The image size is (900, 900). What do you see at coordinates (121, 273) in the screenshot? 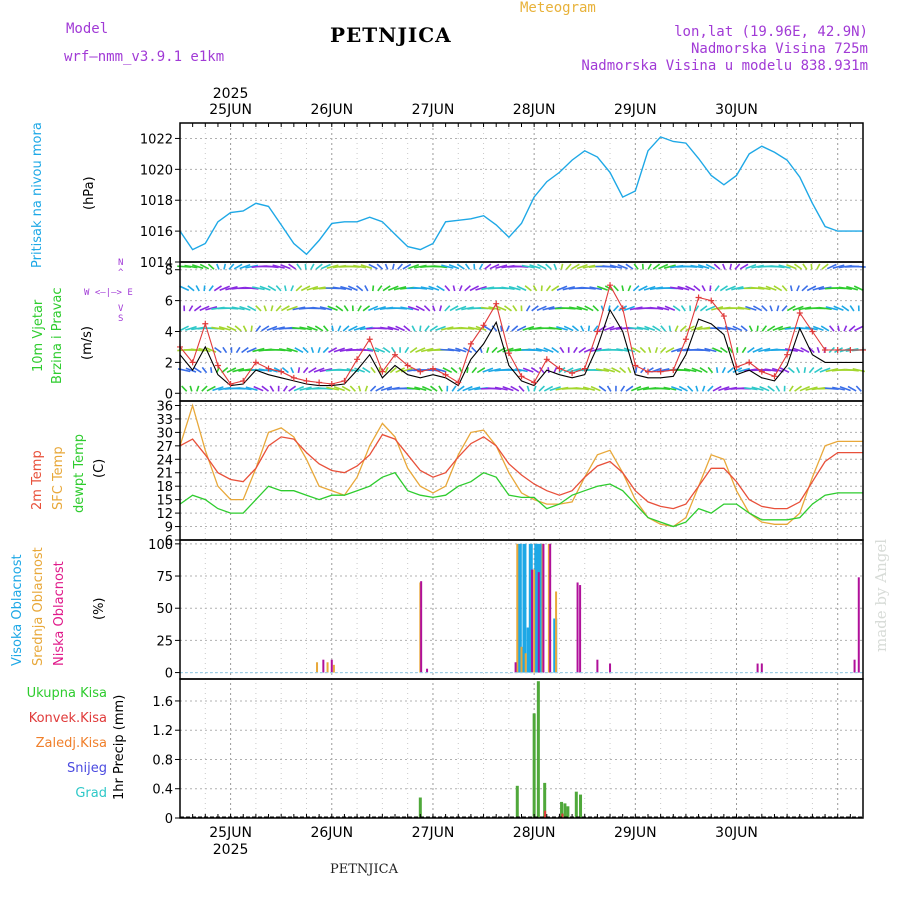
I see `compass-up: ^` at bounding box center [121, 273].